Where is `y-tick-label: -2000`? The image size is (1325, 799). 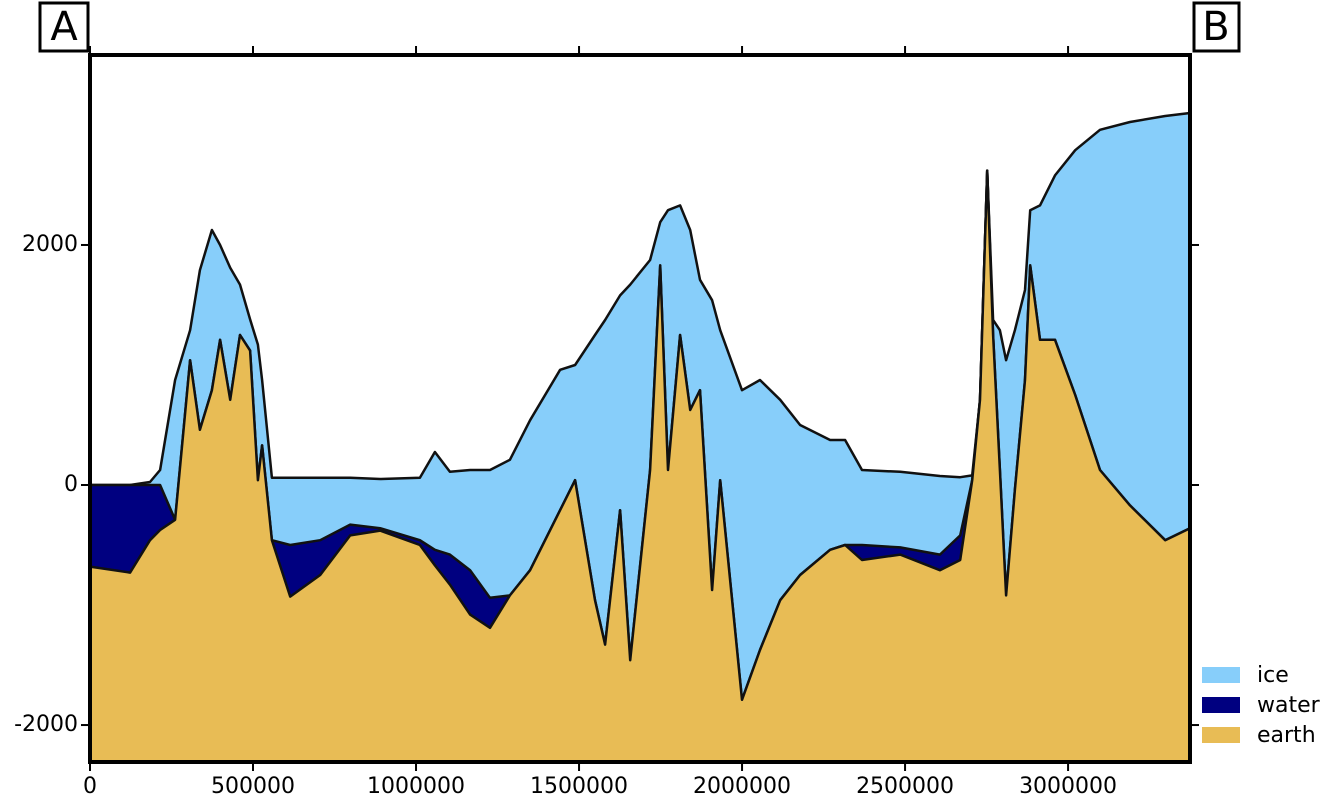 y-tick-label: -2000 is located at coordinates (46, 724).